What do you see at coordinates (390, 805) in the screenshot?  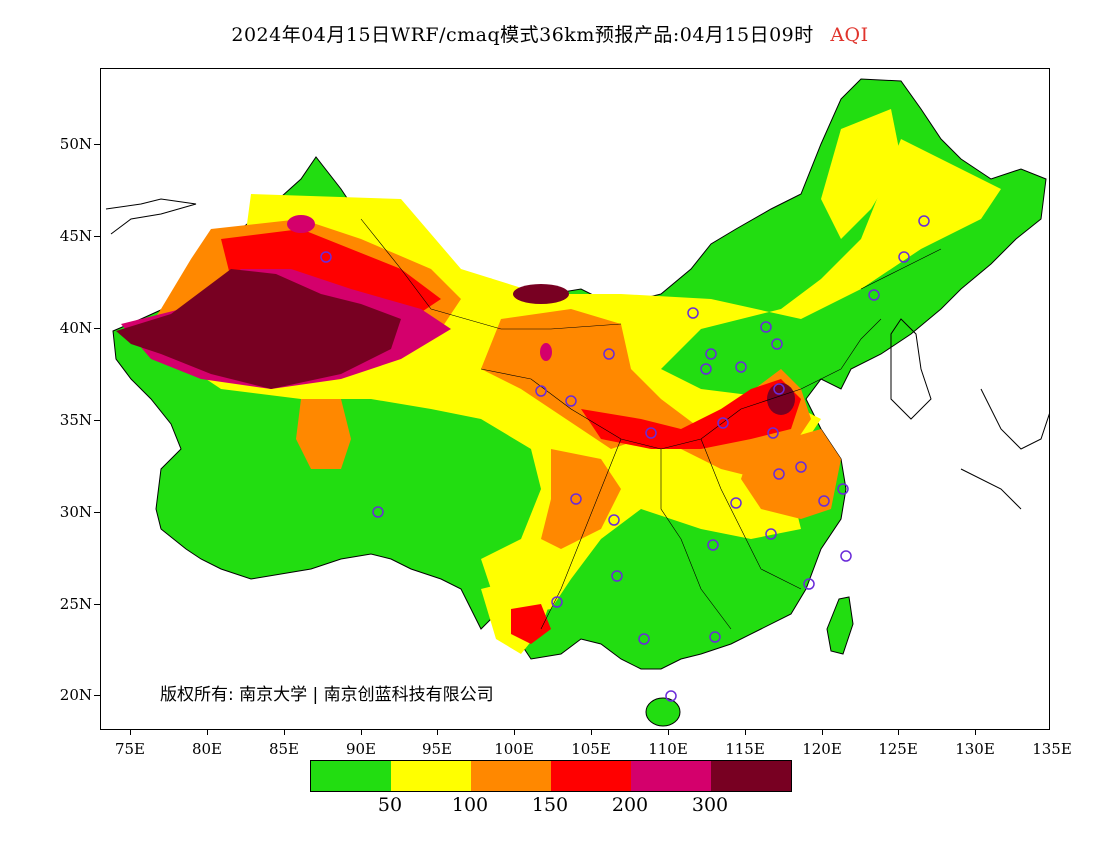 I see `legend-label: 50` at bounding box center [390, 805].